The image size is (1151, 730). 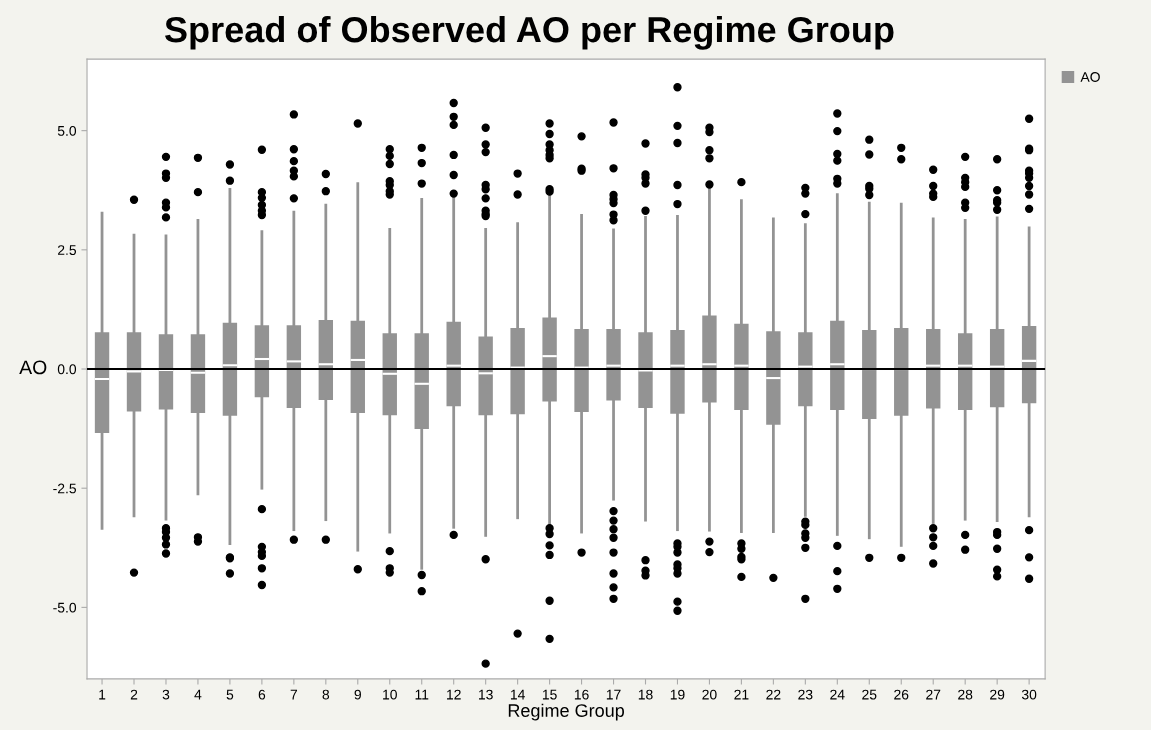 What do you see at coordinates (486, 694) in the screenshot?
I see `x-tick-label: 13` at bounding box center [486, 694].